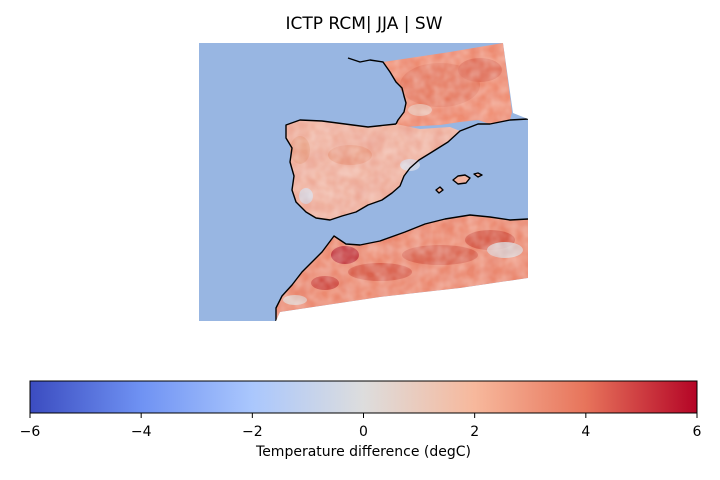 The image size is (720, 480). Describe the element at coordinates (478, 175) in the screenshot. I see `coastline-menorca` at that location.